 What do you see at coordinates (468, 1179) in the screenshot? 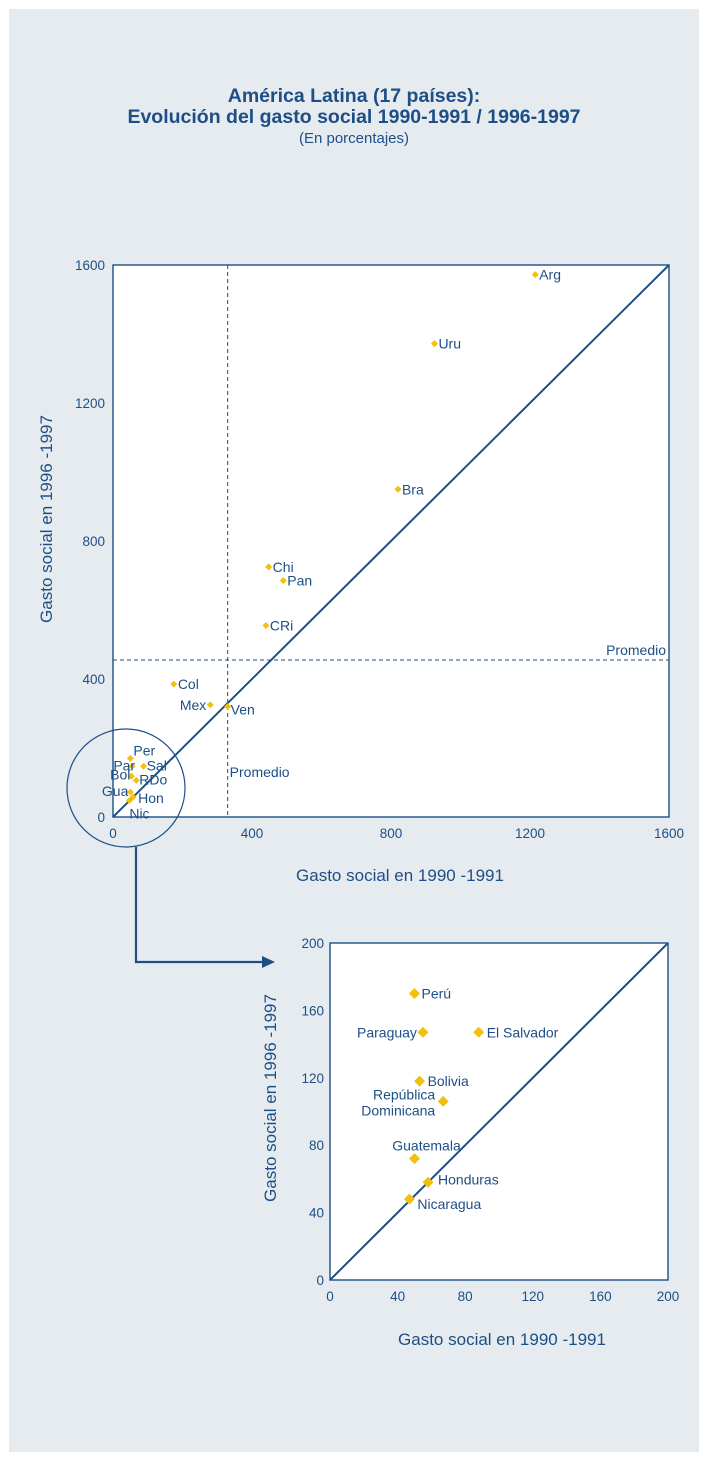
I see `data-label-honduras: Honduras` at bounding box center [468, 1179].